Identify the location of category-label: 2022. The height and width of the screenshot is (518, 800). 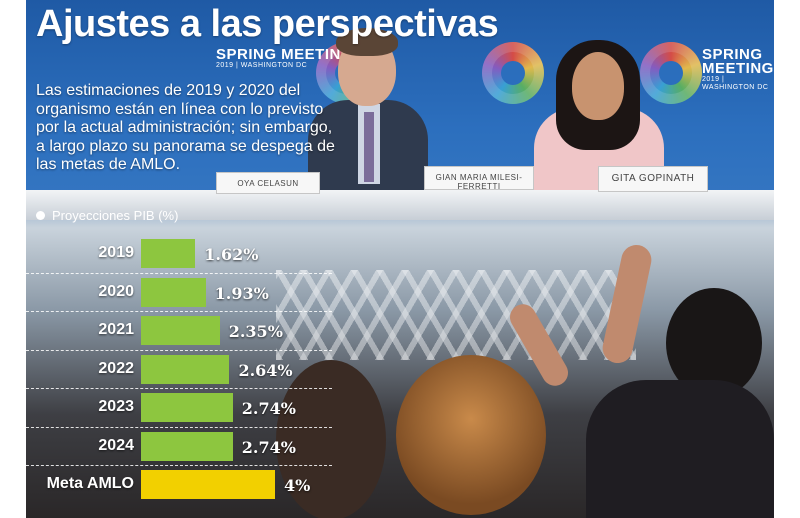
(116, 368).